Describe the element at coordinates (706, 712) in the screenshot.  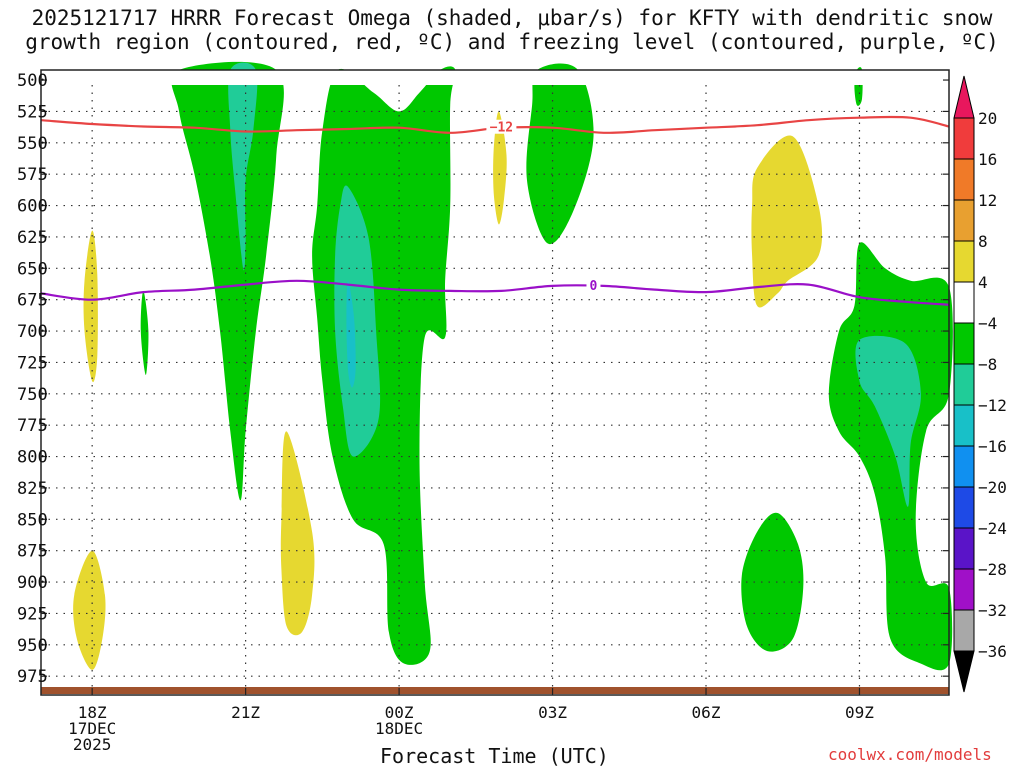
I see `x-tick-label-06Z-0: 06Z` at that location.